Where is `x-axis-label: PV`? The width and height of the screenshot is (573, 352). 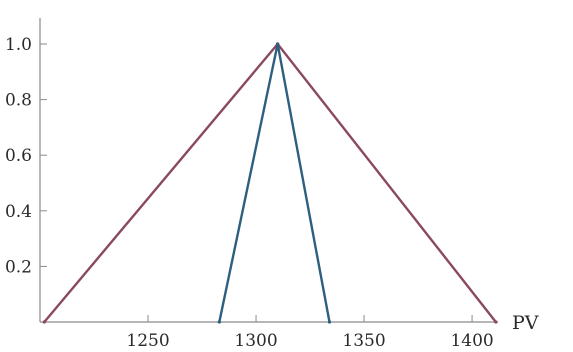
x-axis-label: PV is located at coordinates (525, 323).